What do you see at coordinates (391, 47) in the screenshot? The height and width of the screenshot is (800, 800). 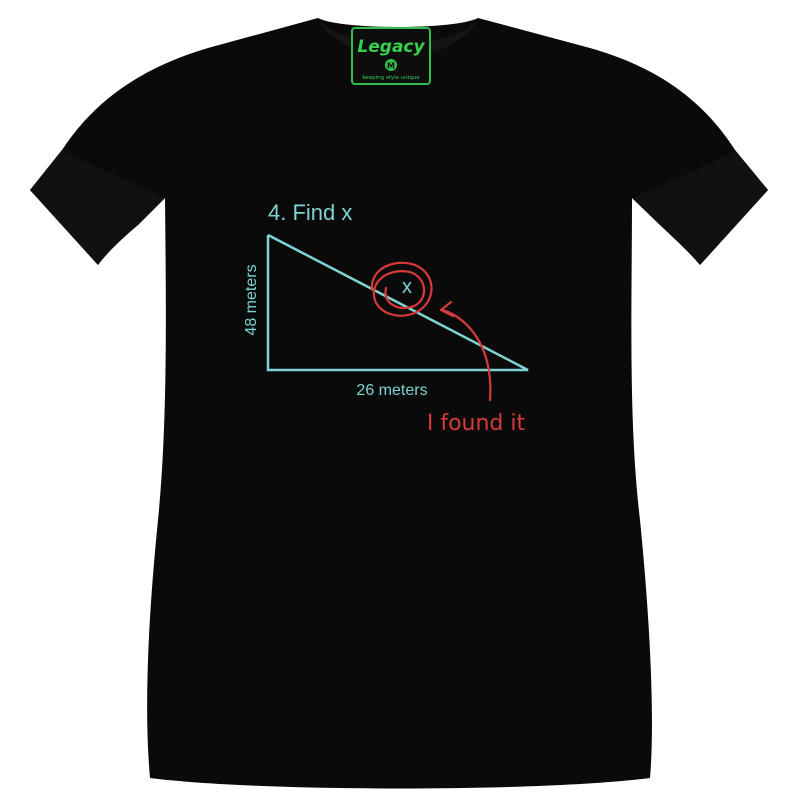 I see `brand-name: Legacy` at bounding box center [391, 47].